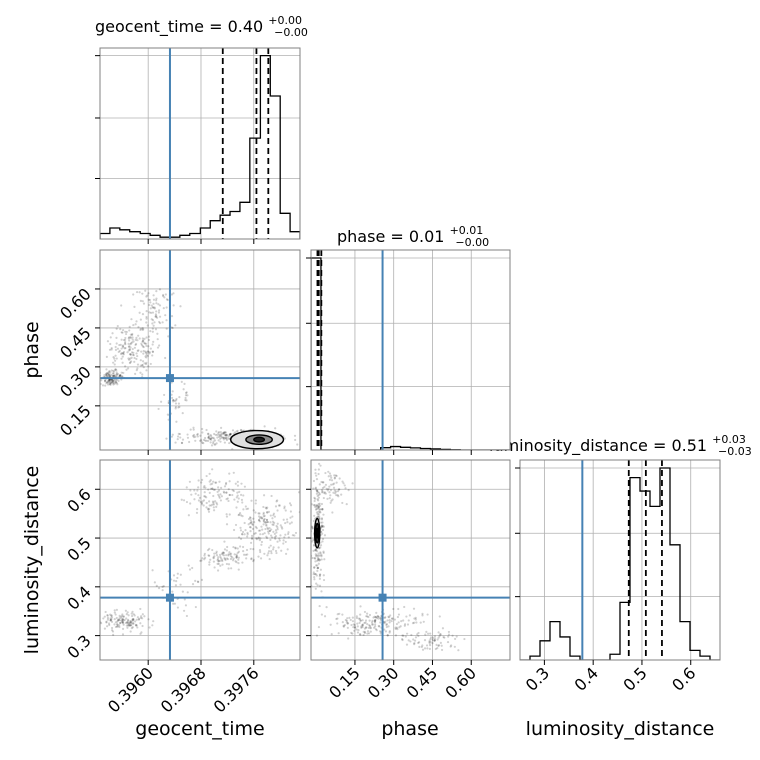 This screenshot has height=760, width=760. I want to click on histogram-step, so click(620, 563).